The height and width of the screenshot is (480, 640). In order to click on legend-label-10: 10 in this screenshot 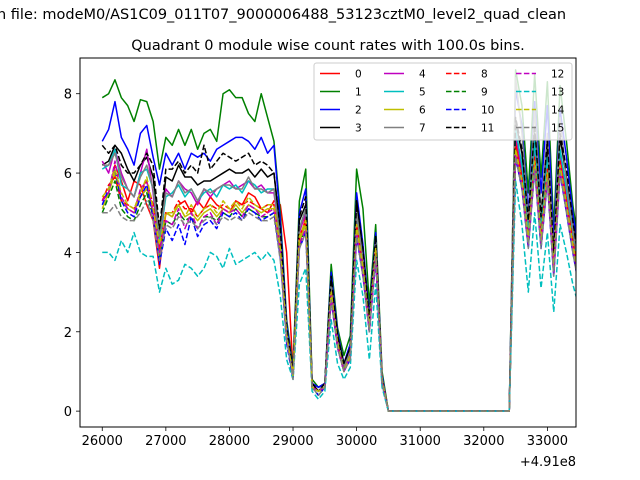, I will do `click(487, 111)`.